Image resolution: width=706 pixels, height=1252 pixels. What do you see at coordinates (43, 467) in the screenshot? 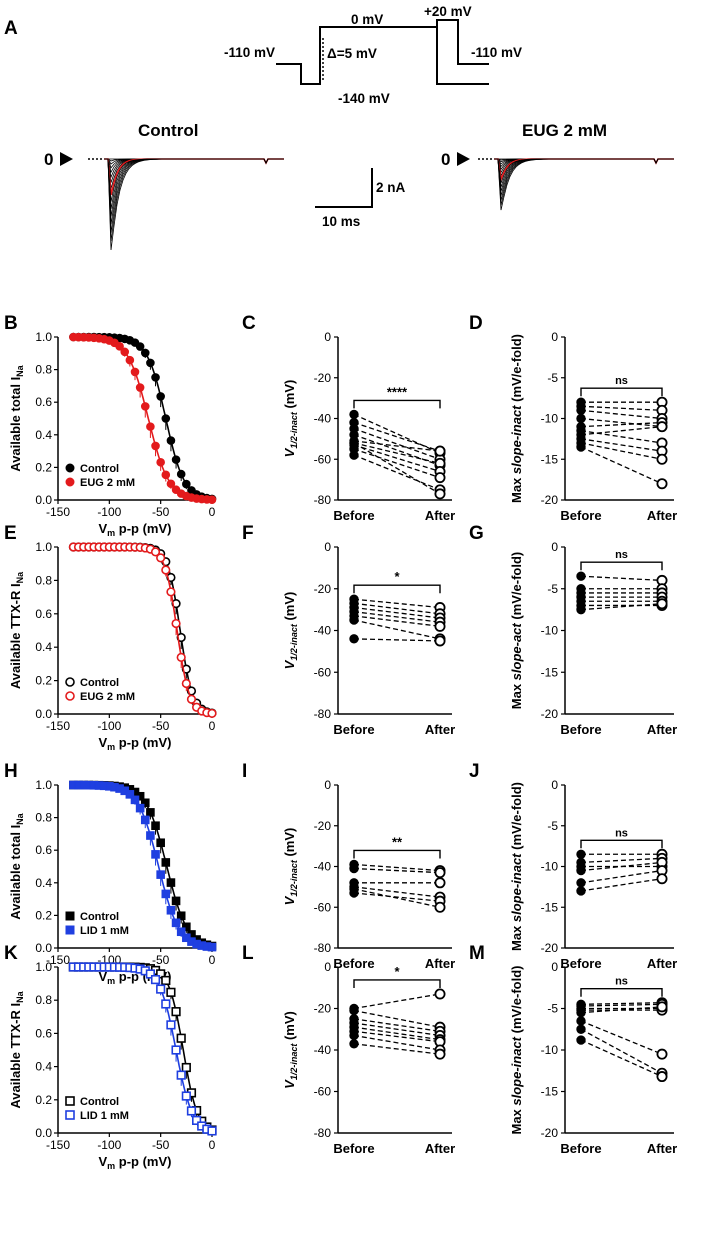
I see `y-tick-label: 0.2` at bounding box center [43, 467].